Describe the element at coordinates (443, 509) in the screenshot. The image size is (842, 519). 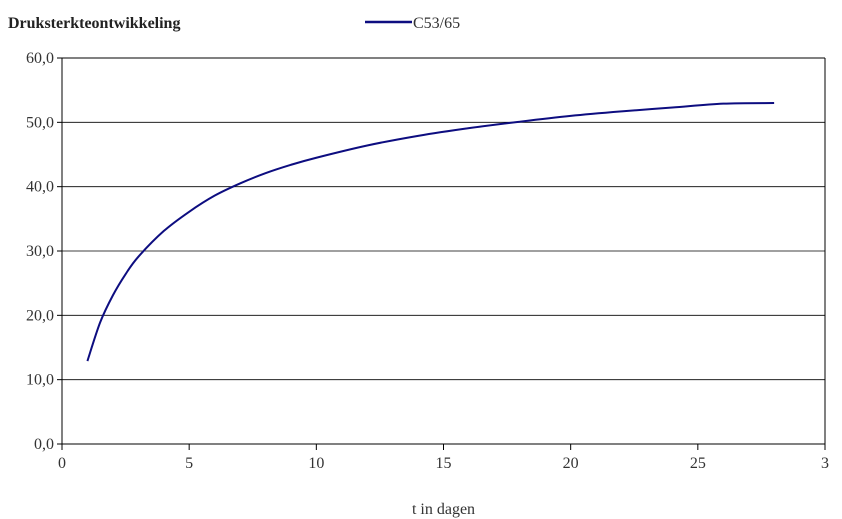
I see `x-axis-title: t in dagen` at that location.